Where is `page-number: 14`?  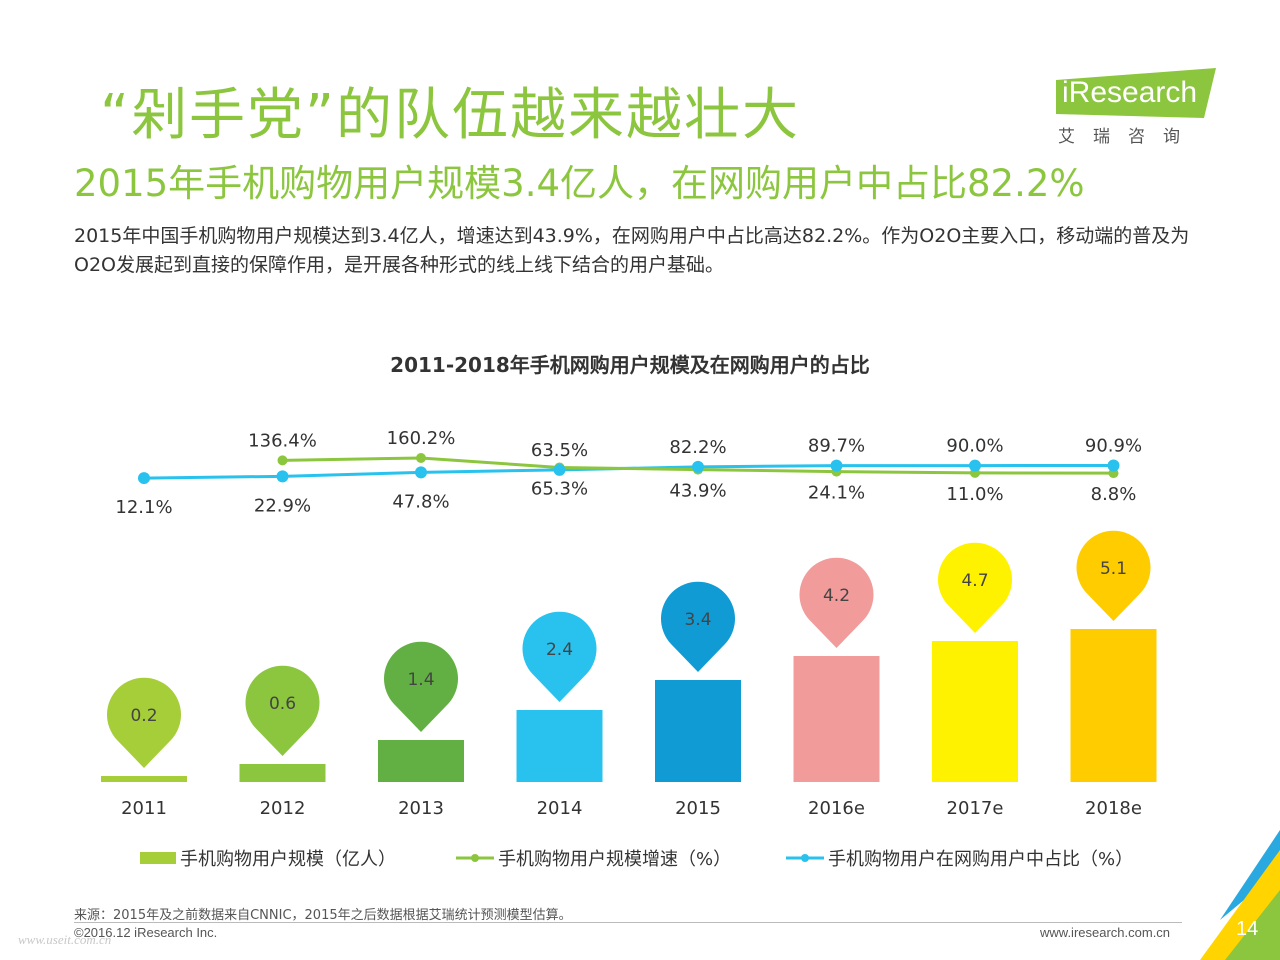
page-number: 14 is located at coordinates (1247, 929).